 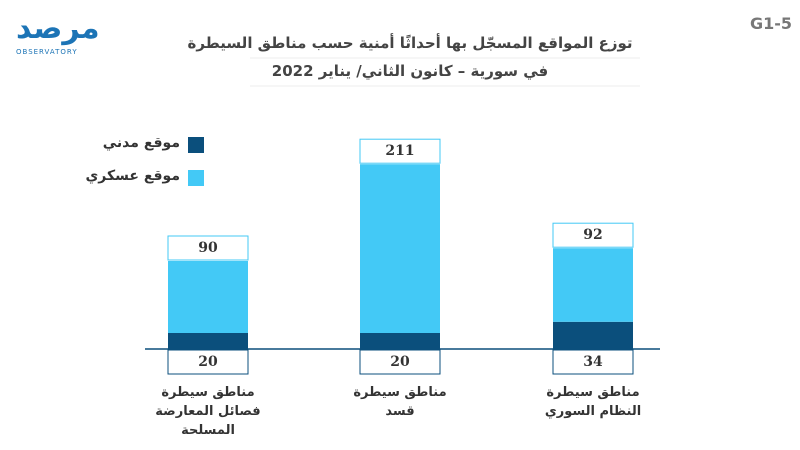 What do you see at coordinates (410, 71) in the screenshot?
I see `chart-subtitle: في سورية – كانون الثاني/ يناير 2022` at bounding box center [410, 71].